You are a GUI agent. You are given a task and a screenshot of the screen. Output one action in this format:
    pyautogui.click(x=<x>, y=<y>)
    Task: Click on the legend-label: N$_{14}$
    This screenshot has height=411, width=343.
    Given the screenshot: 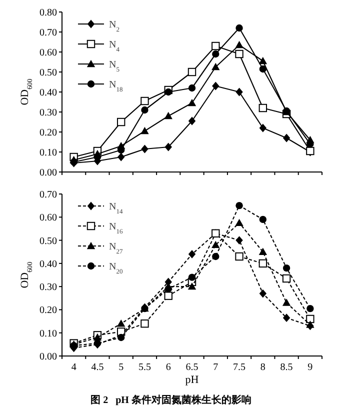 What is the action you would take?
    pyautogui.click(x=116, y=208)
    